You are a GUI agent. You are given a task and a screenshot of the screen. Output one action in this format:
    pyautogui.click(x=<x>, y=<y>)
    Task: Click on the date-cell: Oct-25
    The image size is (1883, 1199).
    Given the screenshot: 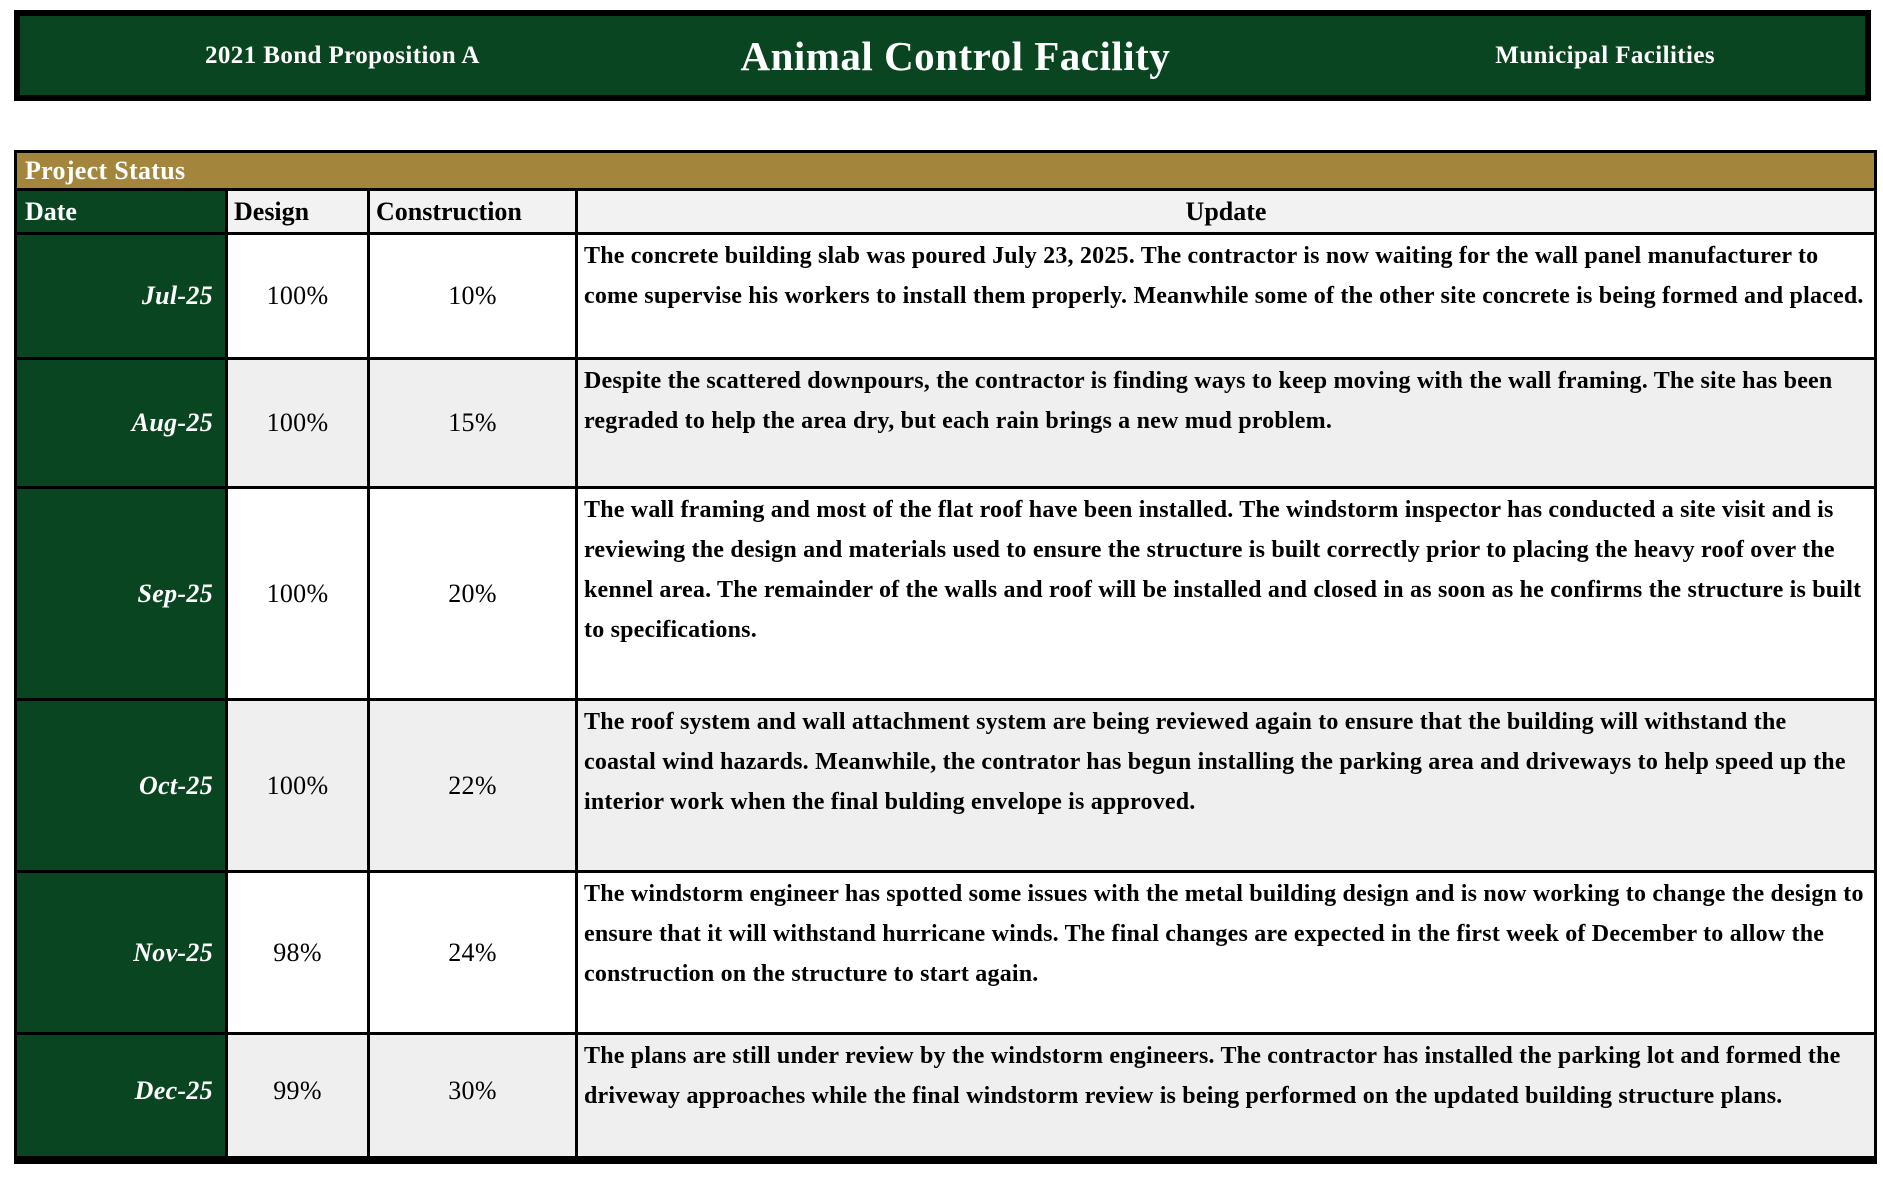 What is the action you would take?
    pyautogui.click(x=122, y=785)
    